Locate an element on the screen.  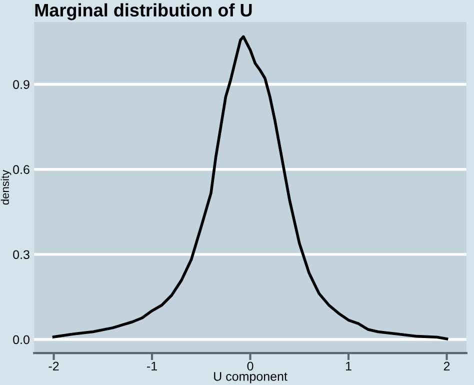
x-axis-title: U component is located at coordinates (251, 378).